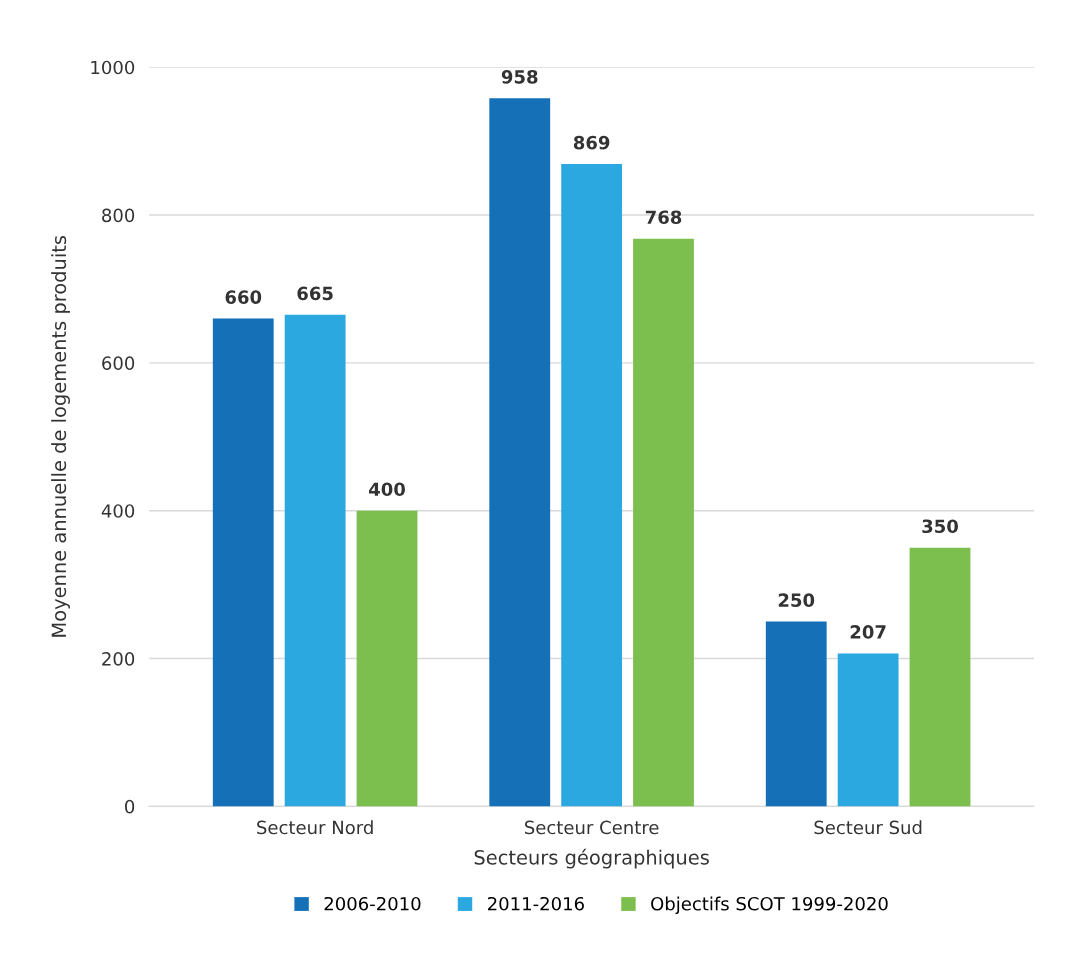 The width and height of the screenshot is (1066, 960). I want to click on data-label: 958, so click(519, 76).